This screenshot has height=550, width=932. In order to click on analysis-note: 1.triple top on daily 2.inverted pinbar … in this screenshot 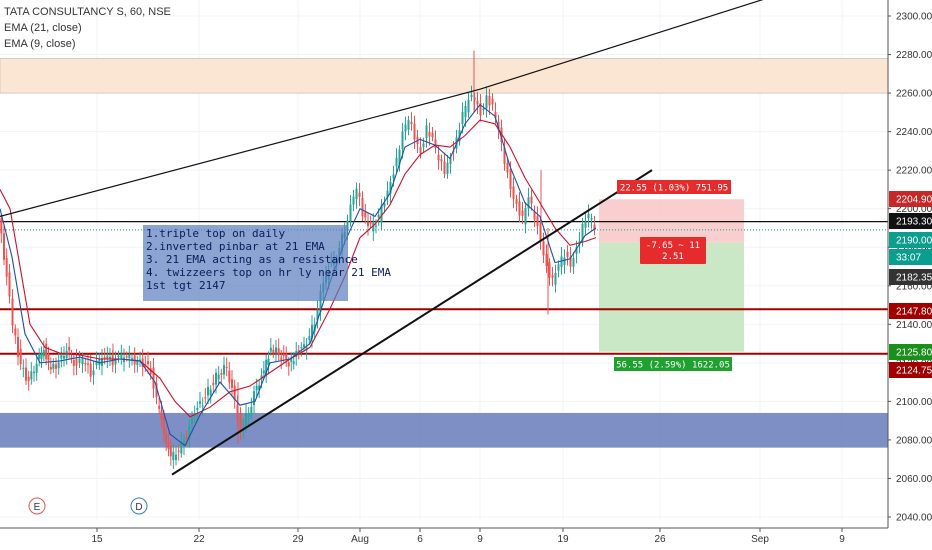, I will do `click(267, 263)`.